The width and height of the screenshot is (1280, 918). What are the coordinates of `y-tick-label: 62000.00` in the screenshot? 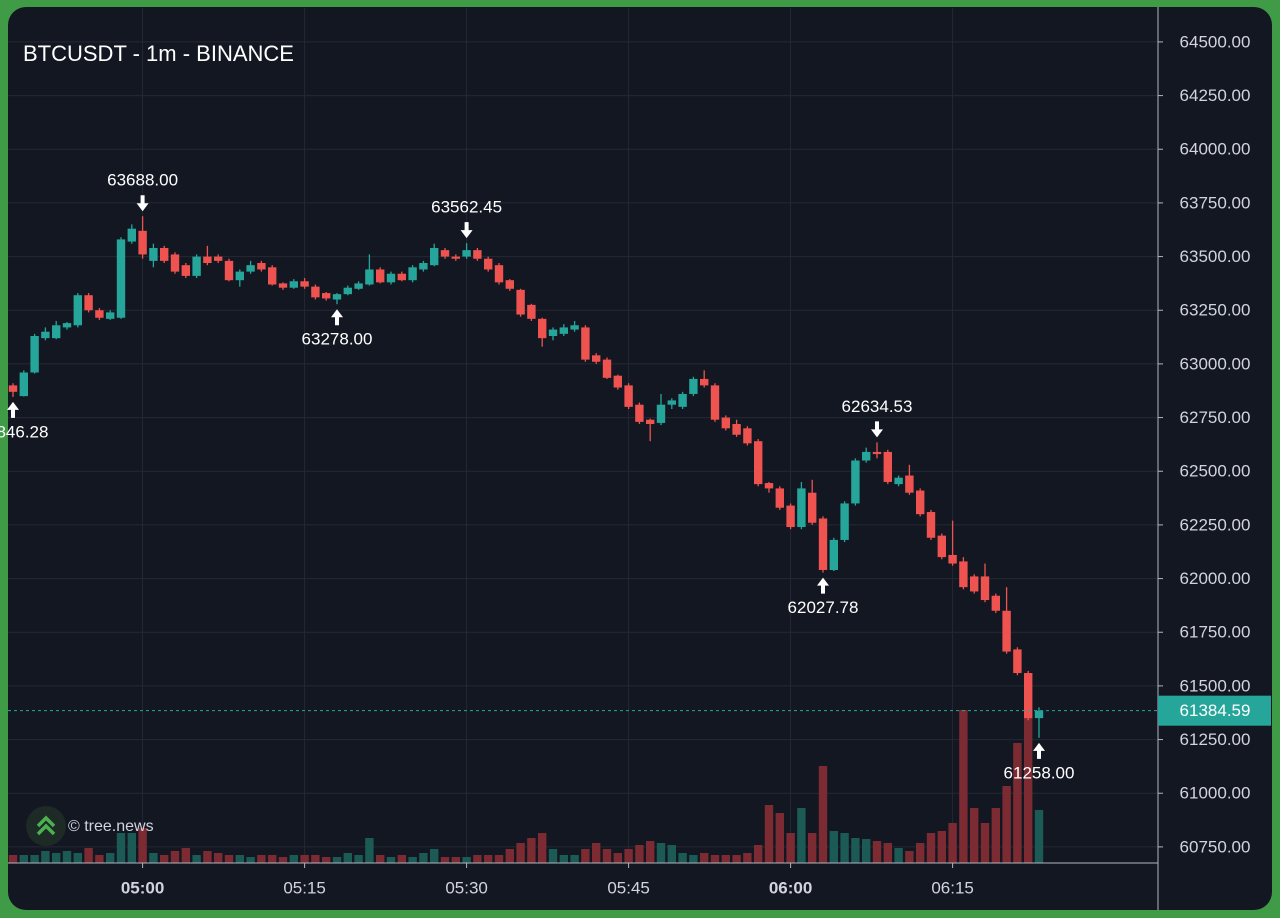 It's located at (1215, 578).